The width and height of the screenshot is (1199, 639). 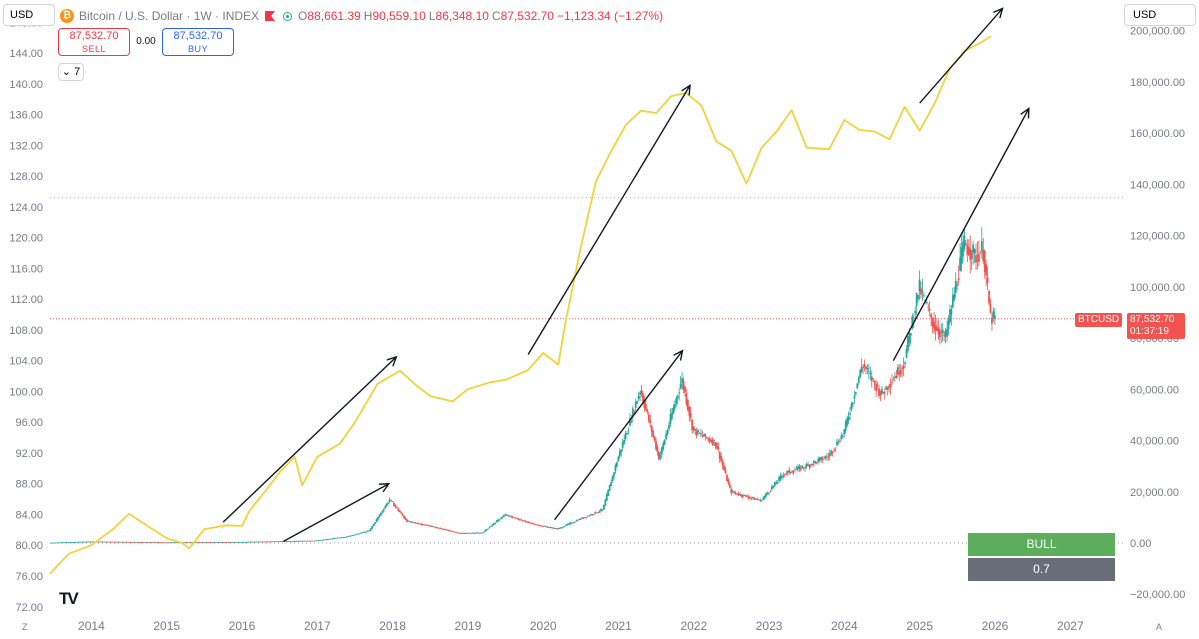 I want to click on auto-scale-label: A, so click(x=1159, y=627).